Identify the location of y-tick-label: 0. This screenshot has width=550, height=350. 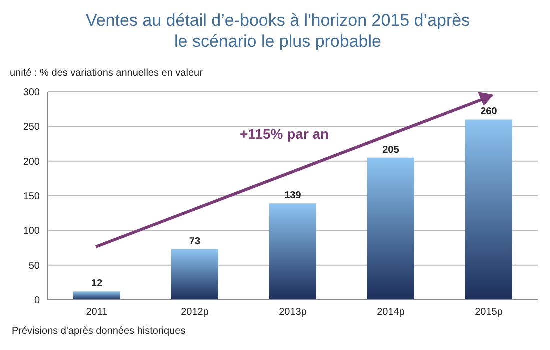
(37, 301).